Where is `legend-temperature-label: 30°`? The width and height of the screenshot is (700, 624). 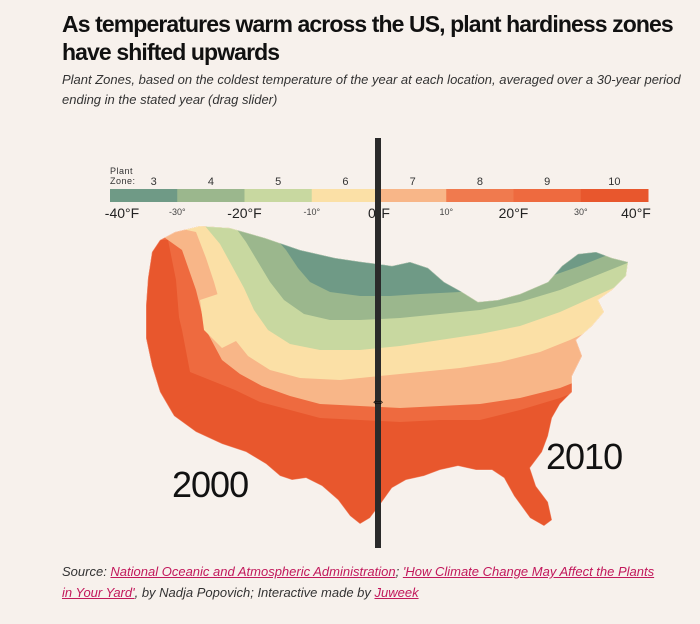 legend-temperature-label: 30° is located at coordinates (580, 212).